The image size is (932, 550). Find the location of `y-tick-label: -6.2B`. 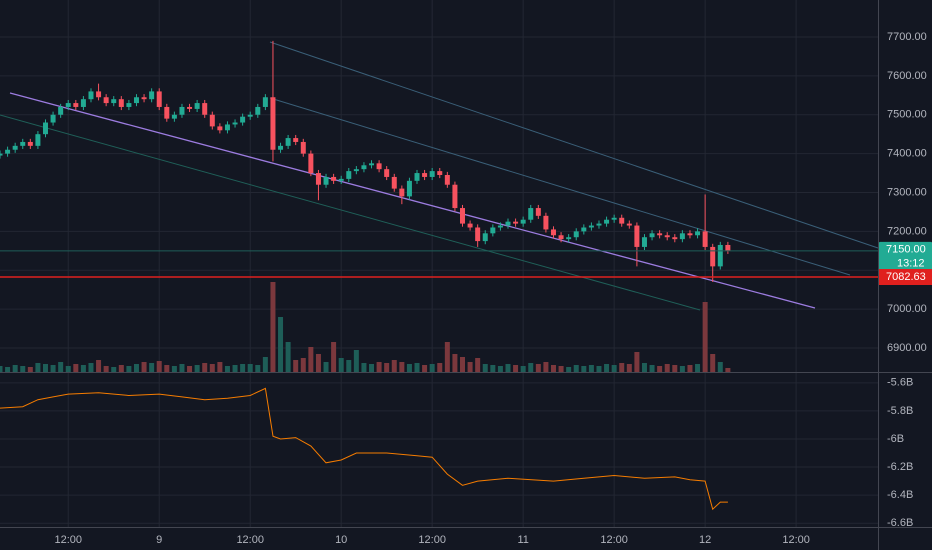

y-tick-label: -6.2B is located at coordinates (900, 467).